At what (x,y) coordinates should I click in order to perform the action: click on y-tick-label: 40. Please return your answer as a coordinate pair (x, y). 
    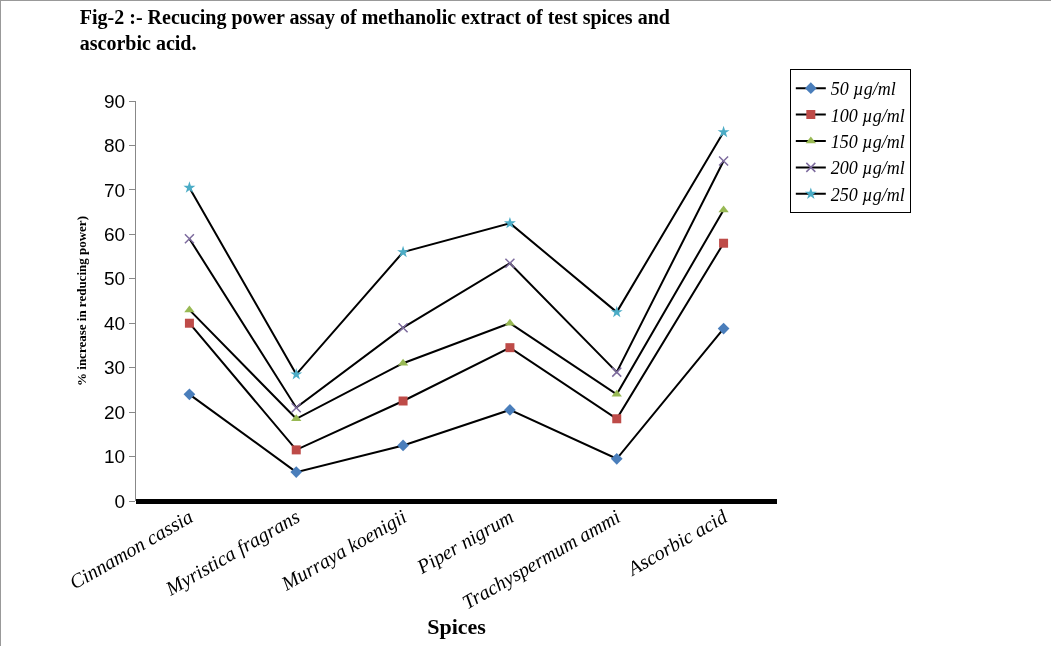
    Looking at the image, I should click on (115, 323).